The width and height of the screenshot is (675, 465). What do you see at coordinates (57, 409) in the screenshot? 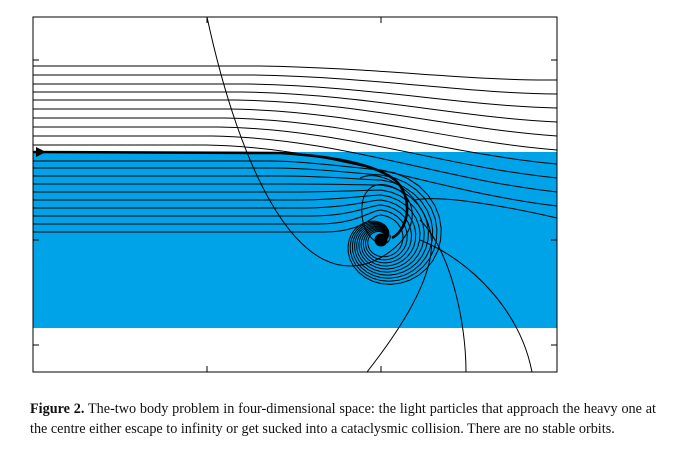
I see `caption-label: Figure 2.` at bounding box center [57, 409].